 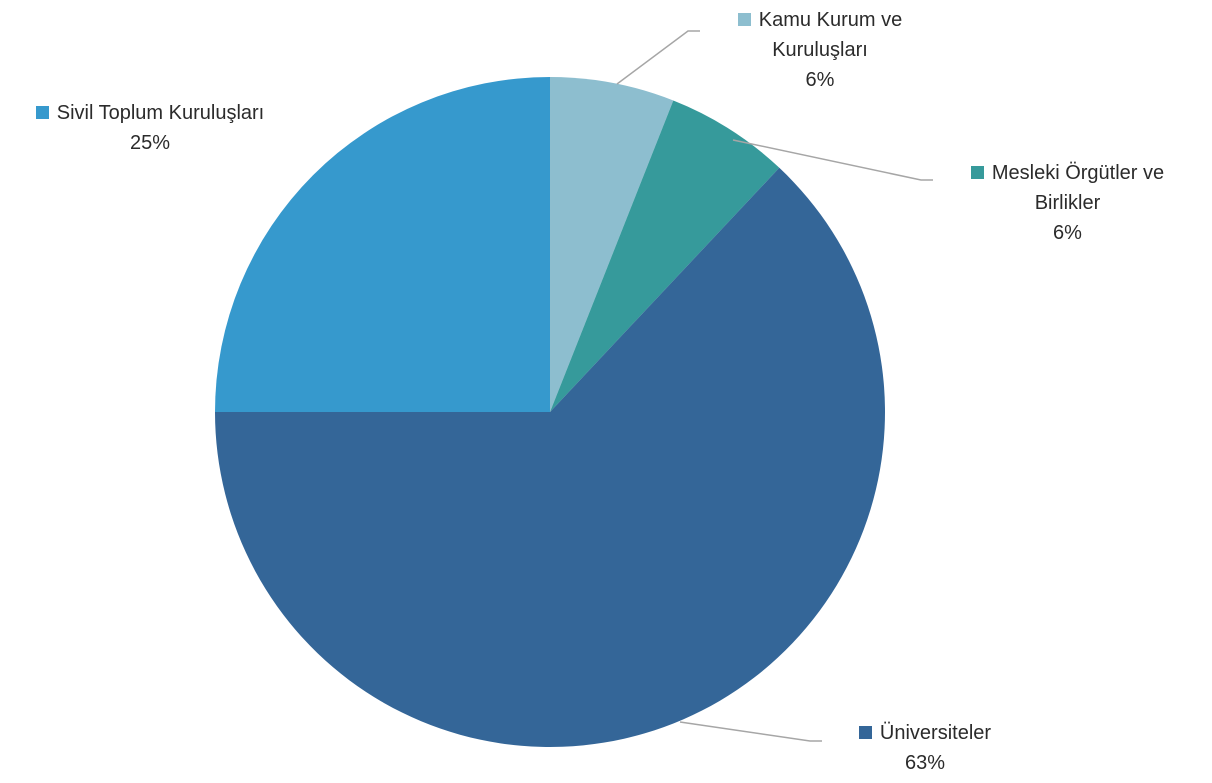 I want to click on swatch-universiteler, so click(x=865, y=732).